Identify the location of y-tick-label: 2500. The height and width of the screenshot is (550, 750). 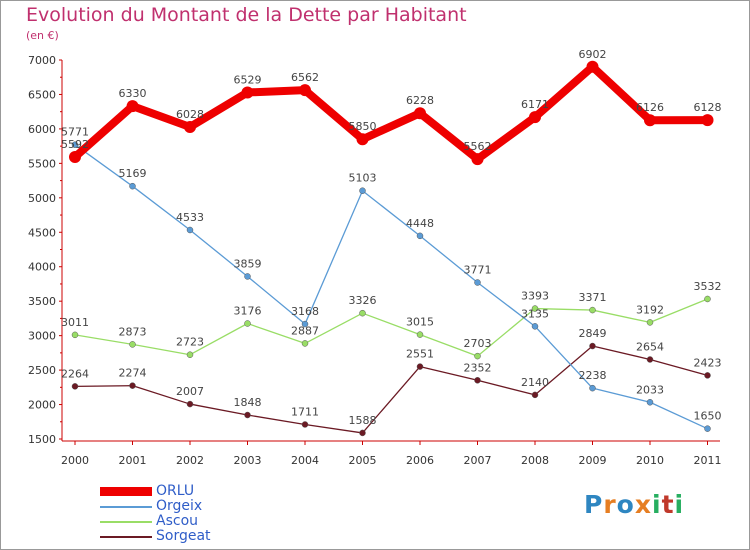
(42, 370).